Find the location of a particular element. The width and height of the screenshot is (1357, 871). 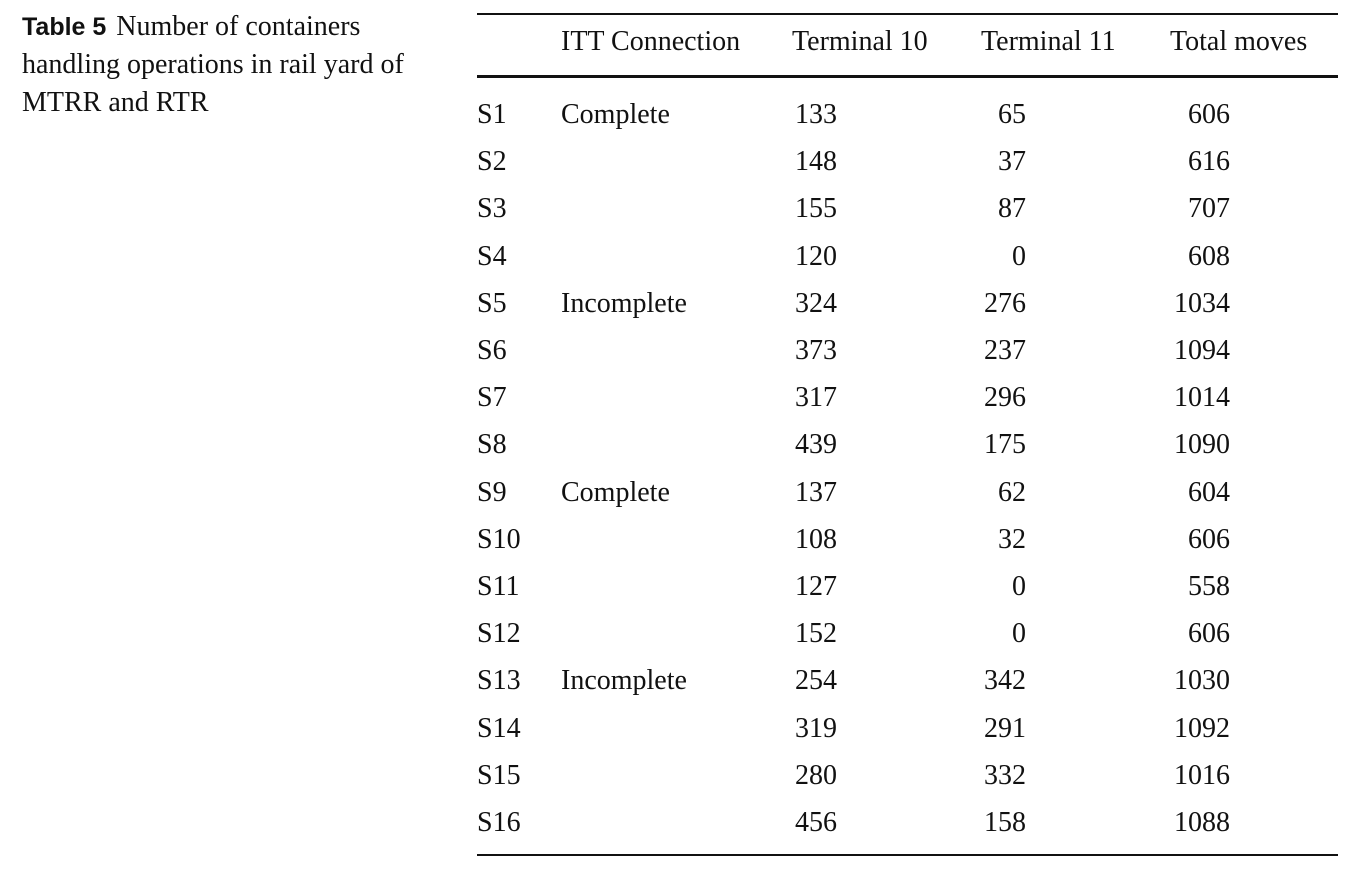

column-header: ITT Connection is located at coordinates (651, 41).